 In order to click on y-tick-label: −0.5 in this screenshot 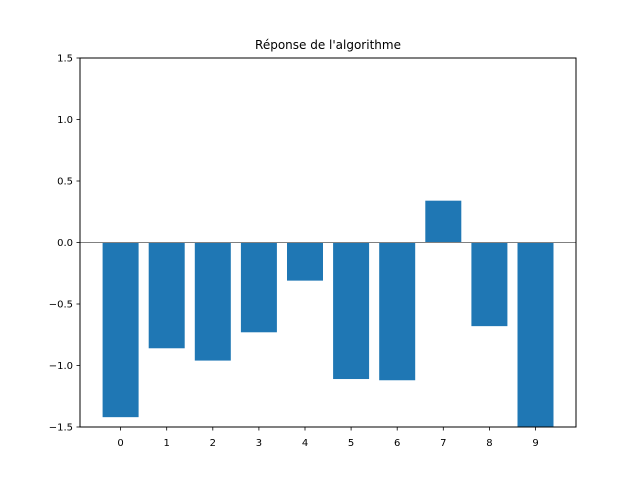, I will do `click(61, 305)`.